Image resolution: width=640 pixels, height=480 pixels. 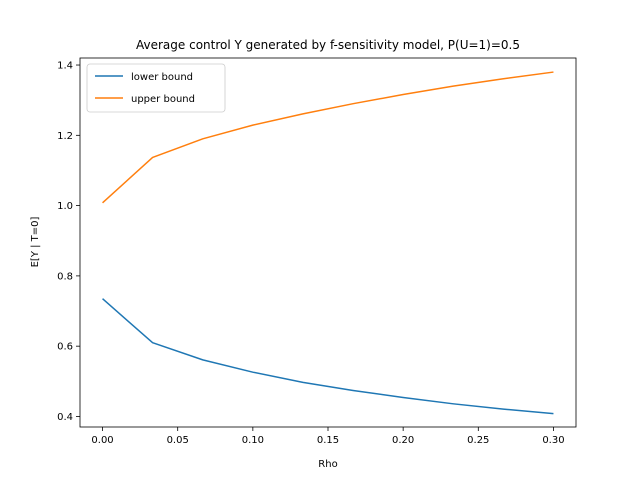 What do you see at coordinates (403, 440) in the screenshot?
I see `x-tick-label: 0.20` at bounding box center [403, 440].